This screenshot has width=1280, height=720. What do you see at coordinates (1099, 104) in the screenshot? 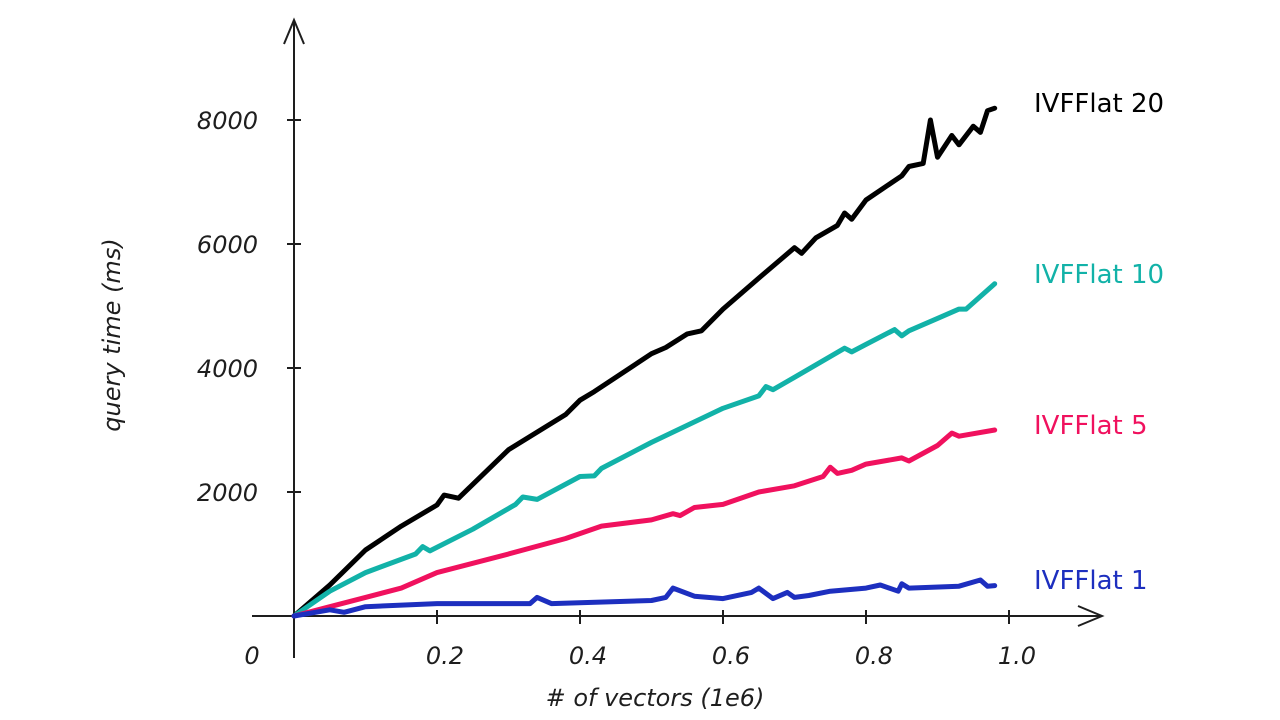
I see `series-label: IVFFlat 20` at bounding box center [1099, 104].